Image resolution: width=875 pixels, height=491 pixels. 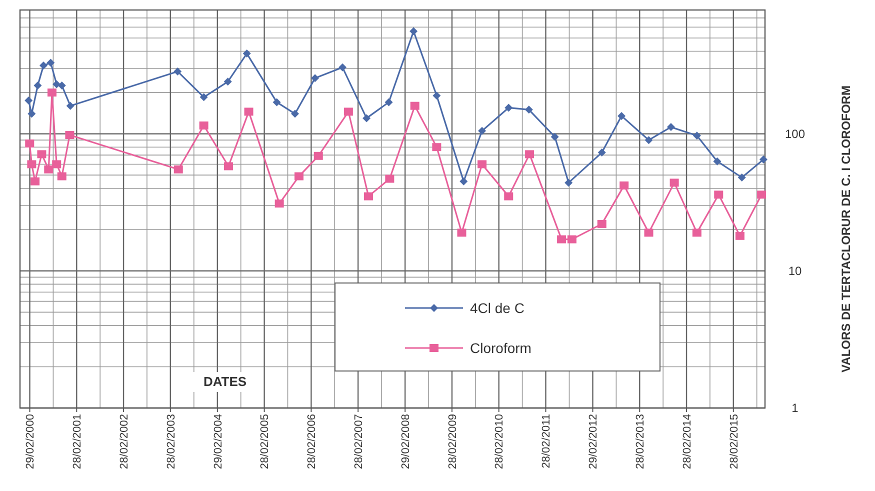 What do you see at coordinates (406, 442) in the screenshot?
I see `x-tick-label: 29/02/2008` at bounding box center [406, 442].